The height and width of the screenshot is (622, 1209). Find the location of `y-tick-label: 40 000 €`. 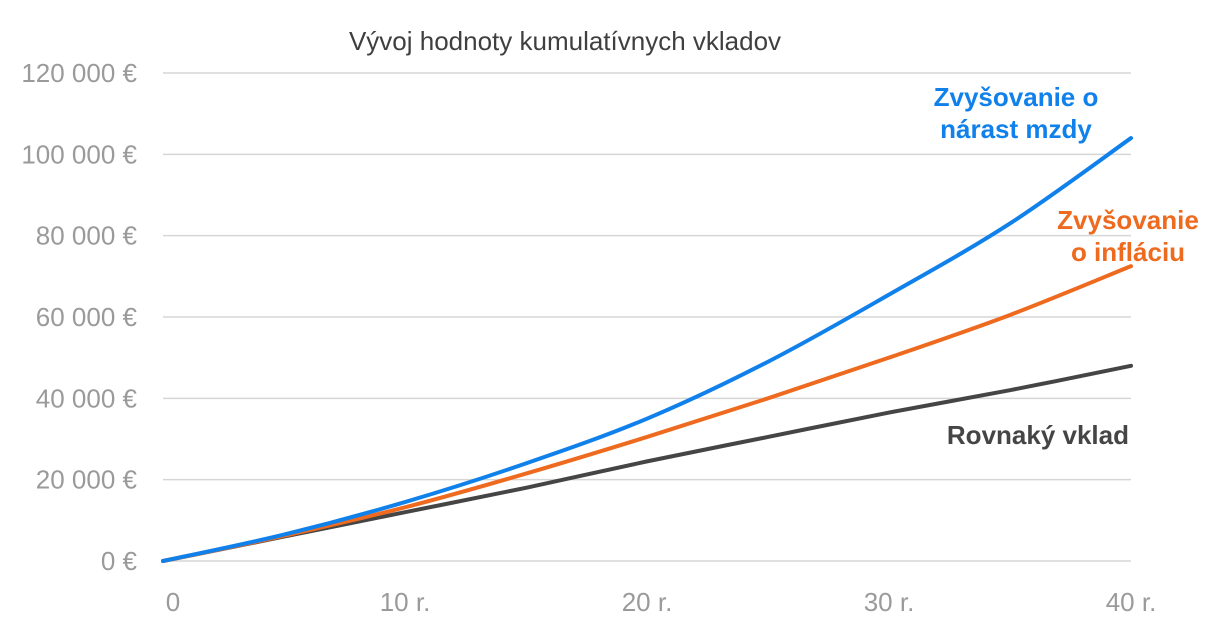

y-tick-label: 40 000 € is located at coordinates (87, 398).